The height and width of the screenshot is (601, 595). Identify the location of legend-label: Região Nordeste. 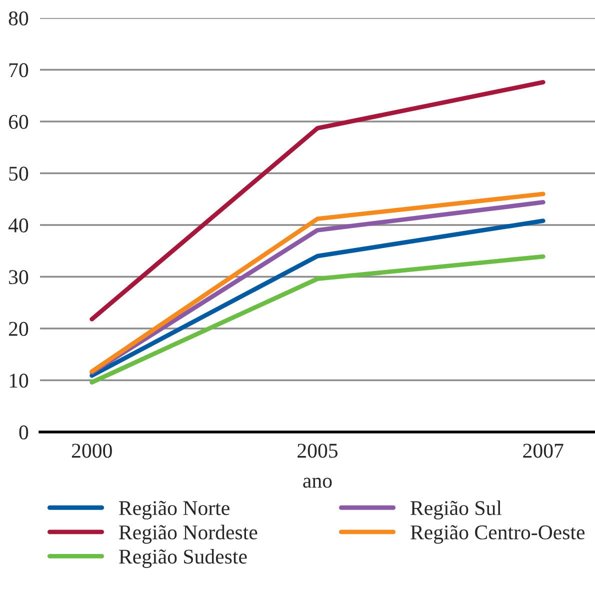
(188, 534).